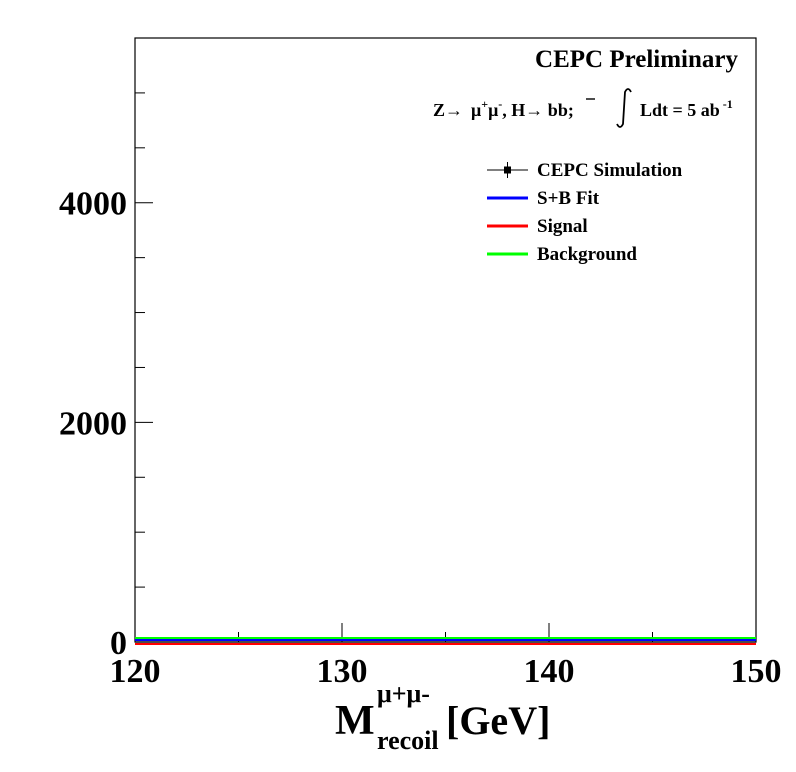  I want to click on x-axis: 120 130 140 150, so click(446, 656).